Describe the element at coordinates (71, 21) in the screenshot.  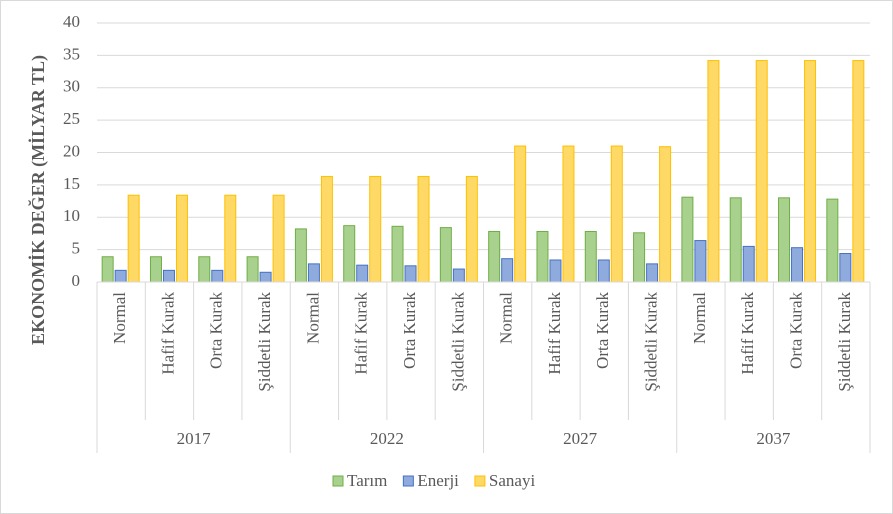
I see `y-tick-label: 40` at that location.